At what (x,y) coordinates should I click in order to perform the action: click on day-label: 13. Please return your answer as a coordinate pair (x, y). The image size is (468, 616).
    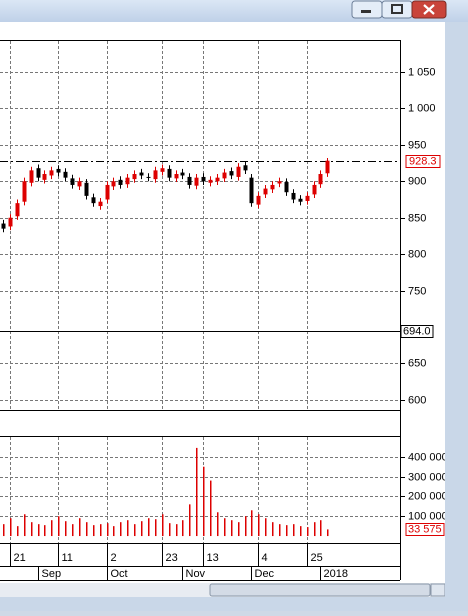
    Looking at the image, I should click on (213, 558).